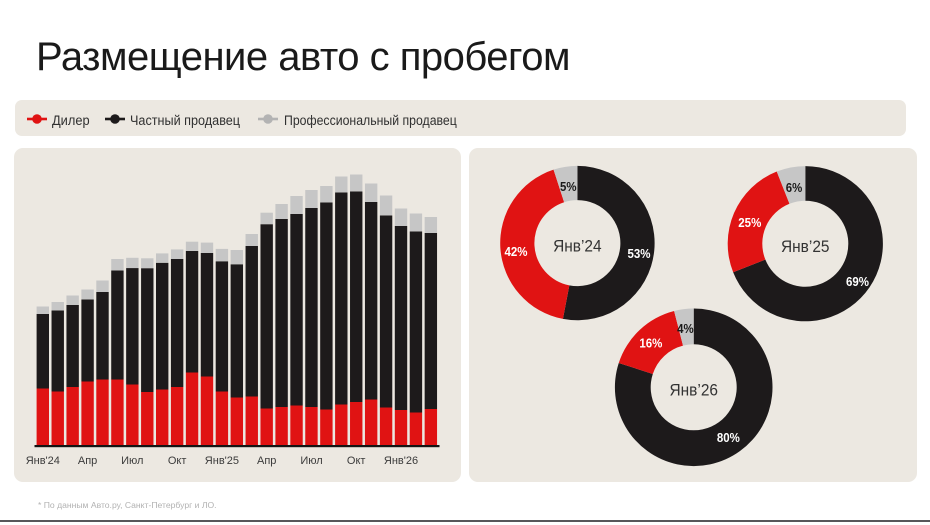  Describe the element at coordinates (685, 328) in the screenshot. I see `svg-text: 4%` at that location.